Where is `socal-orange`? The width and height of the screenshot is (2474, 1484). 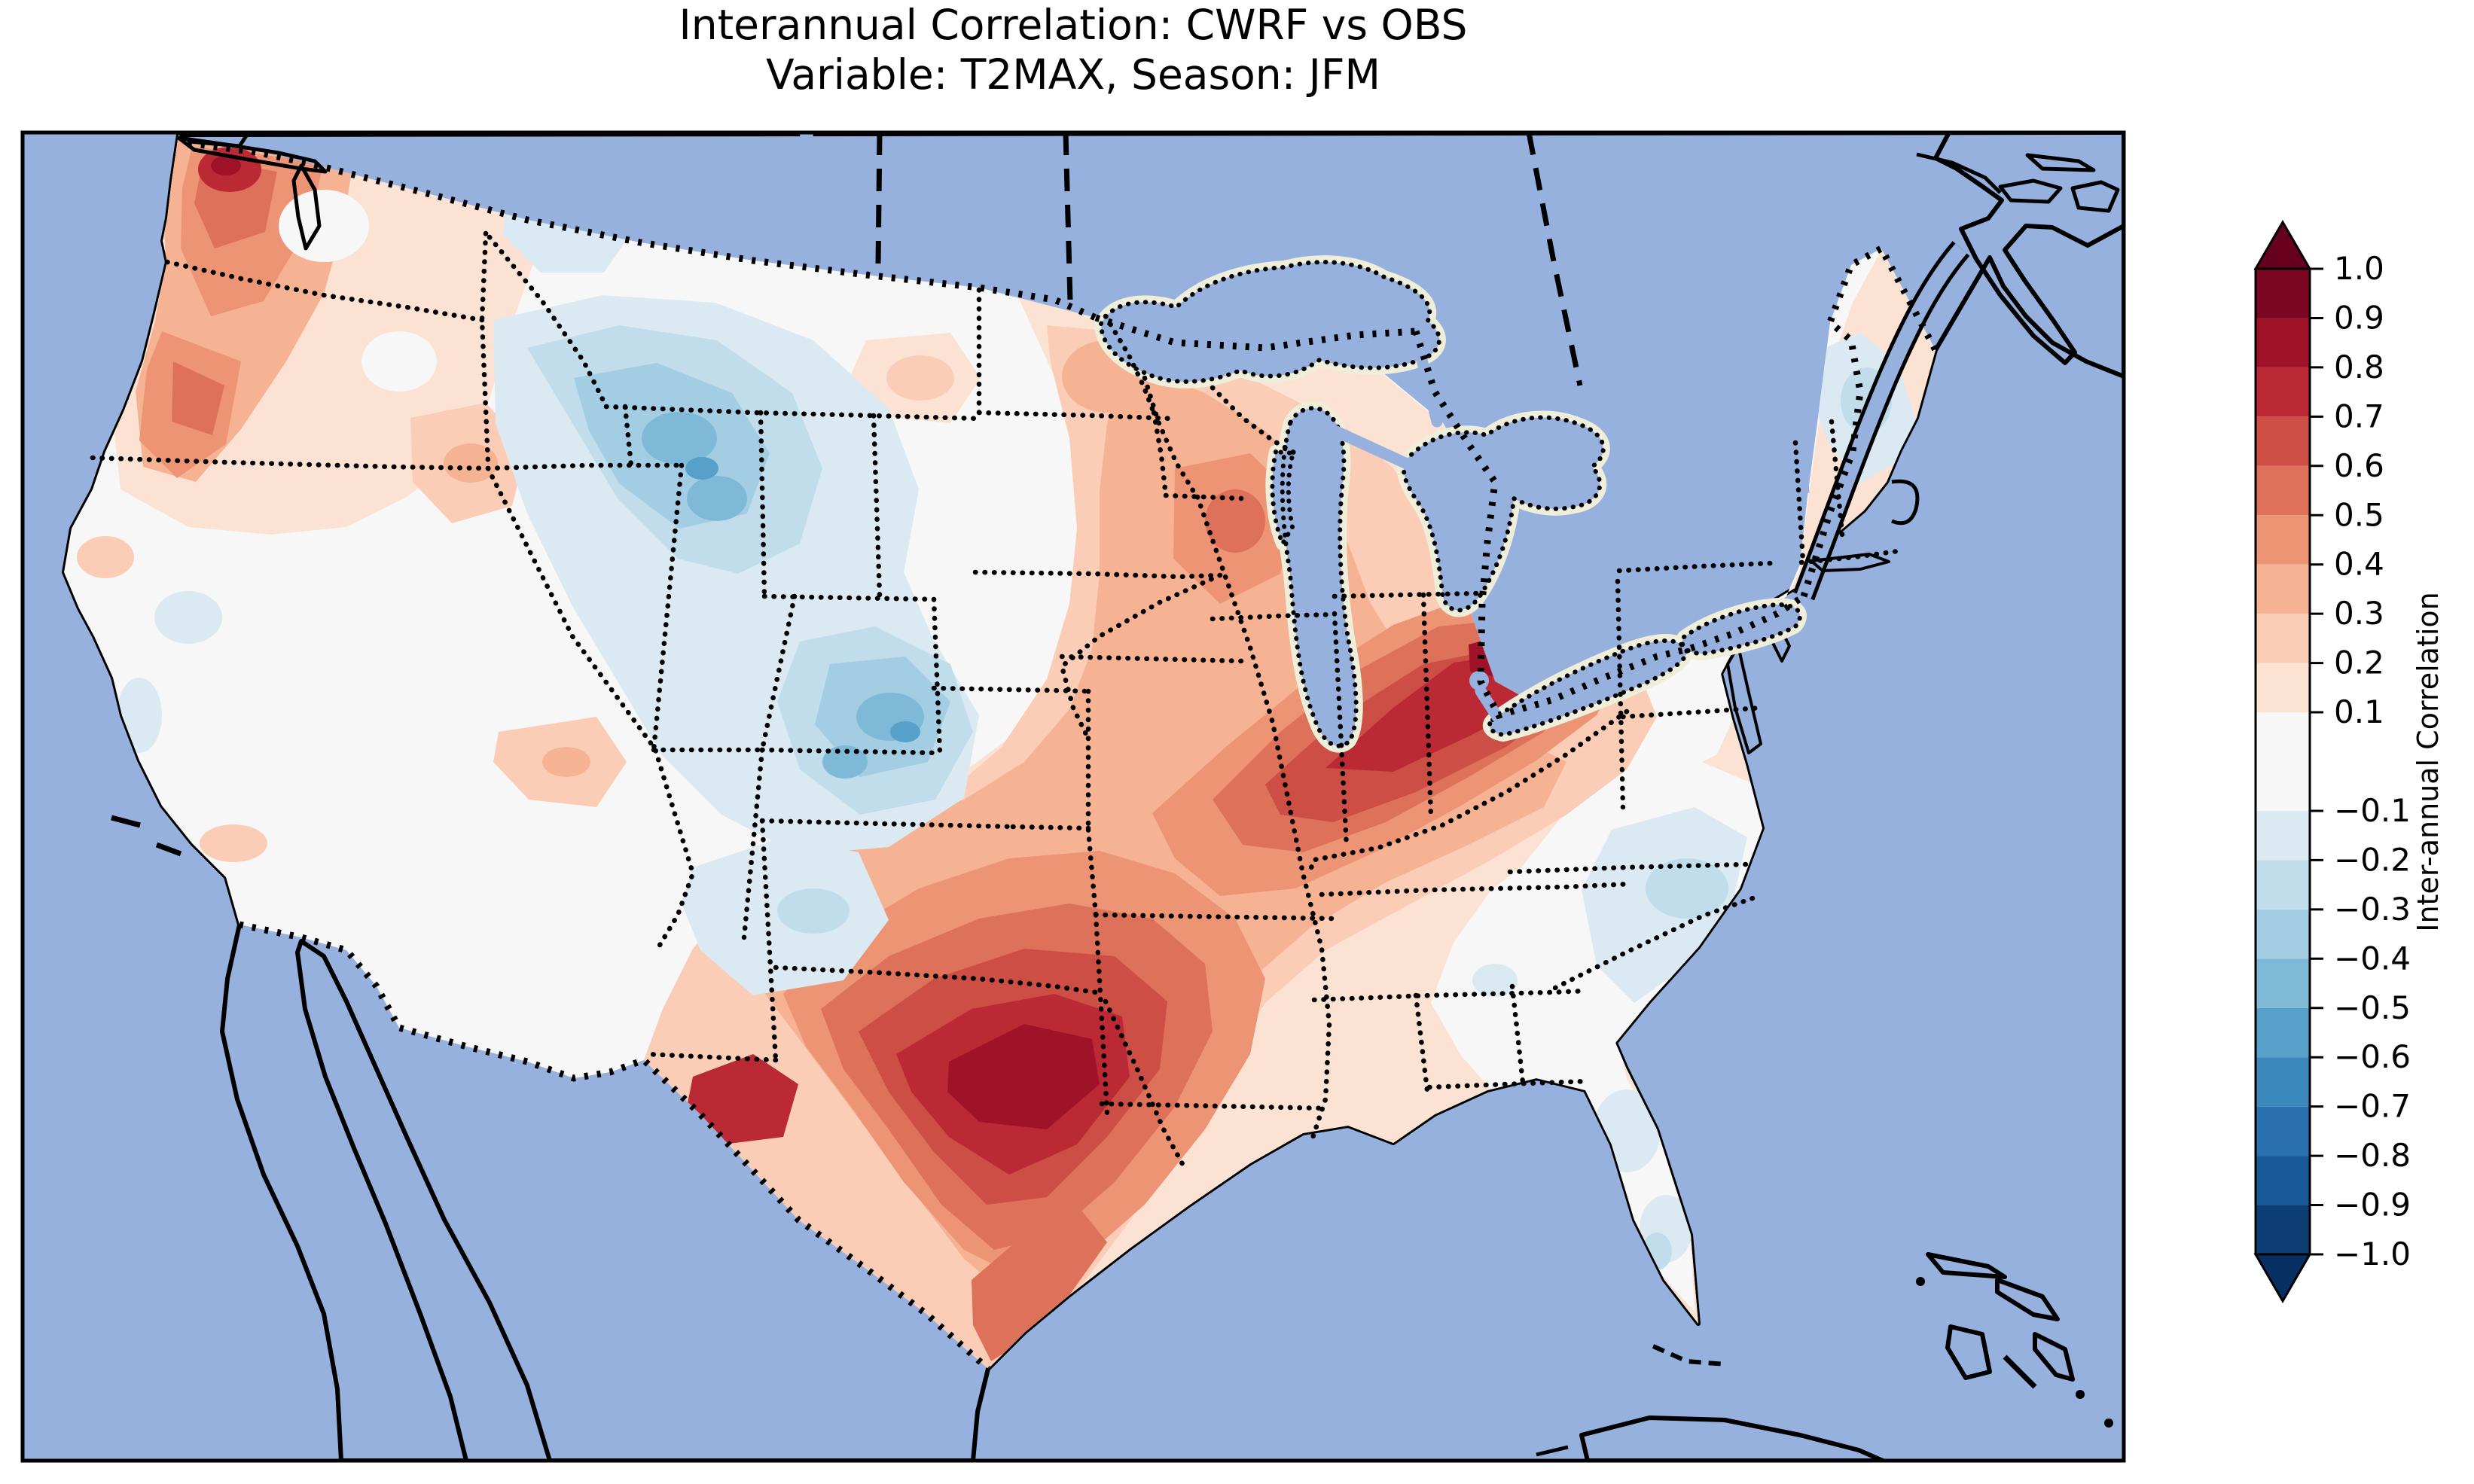
socal-orange is located at coordinates (233, 843).